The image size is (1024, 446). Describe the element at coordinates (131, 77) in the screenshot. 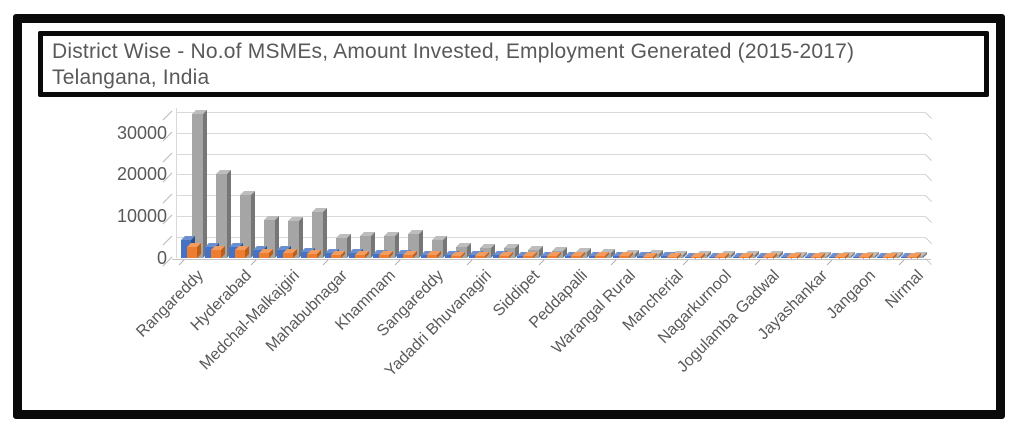

I see `chart-title-line-2: Telangana, India` at that location.